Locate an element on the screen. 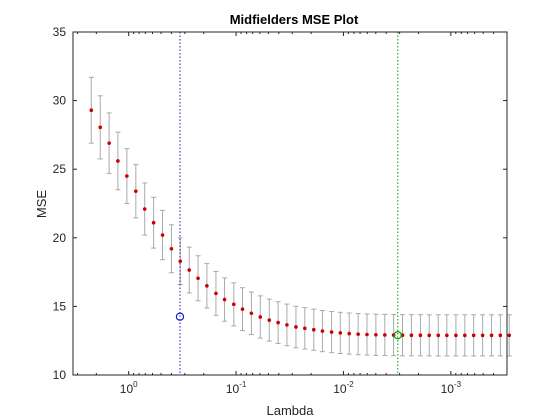 The height and width of the screenshot is (420, 560). y-tick-label: 15 is located at coordinates (60, 306).